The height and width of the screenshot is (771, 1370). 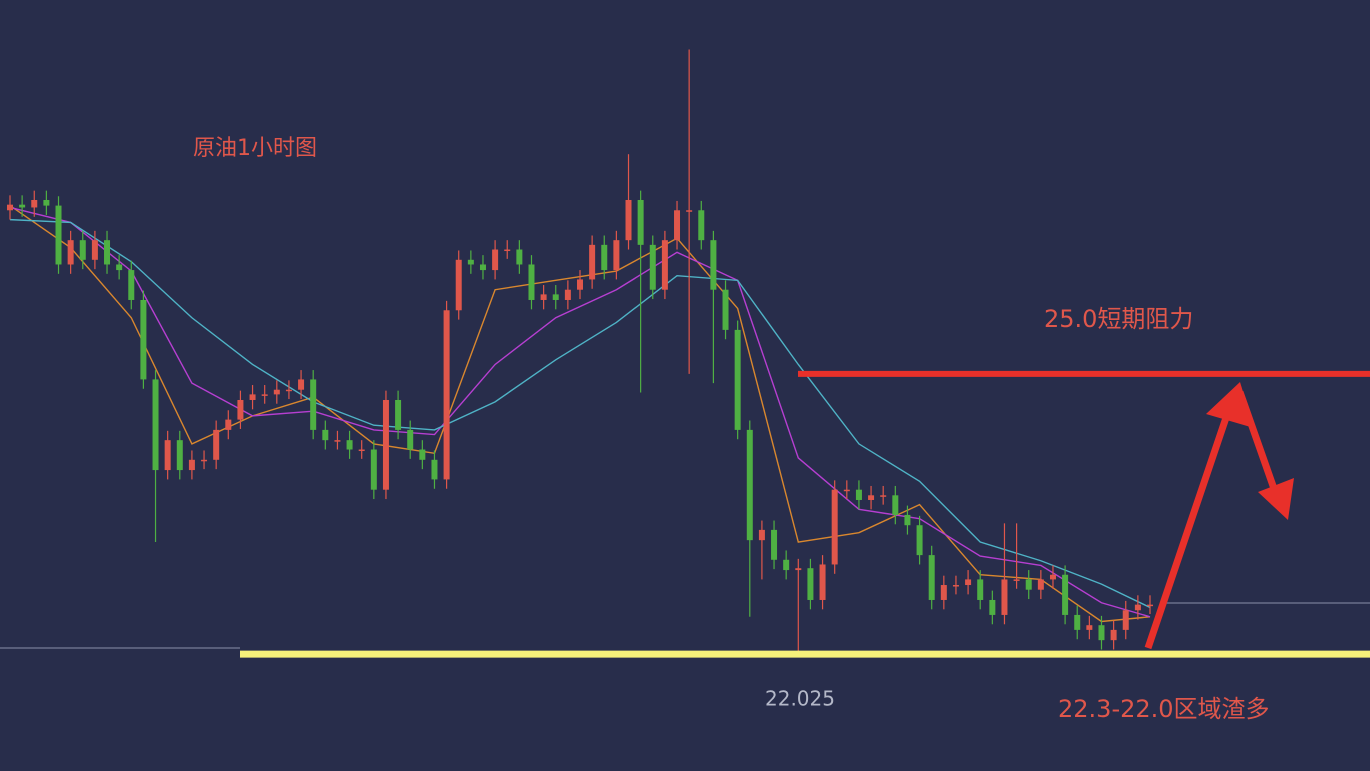 What do you see at coordinates (1164, 709) in the screenshot?
I see `support-label: 22.3-22.0区域渣多` at bounding box center [1164, 709].